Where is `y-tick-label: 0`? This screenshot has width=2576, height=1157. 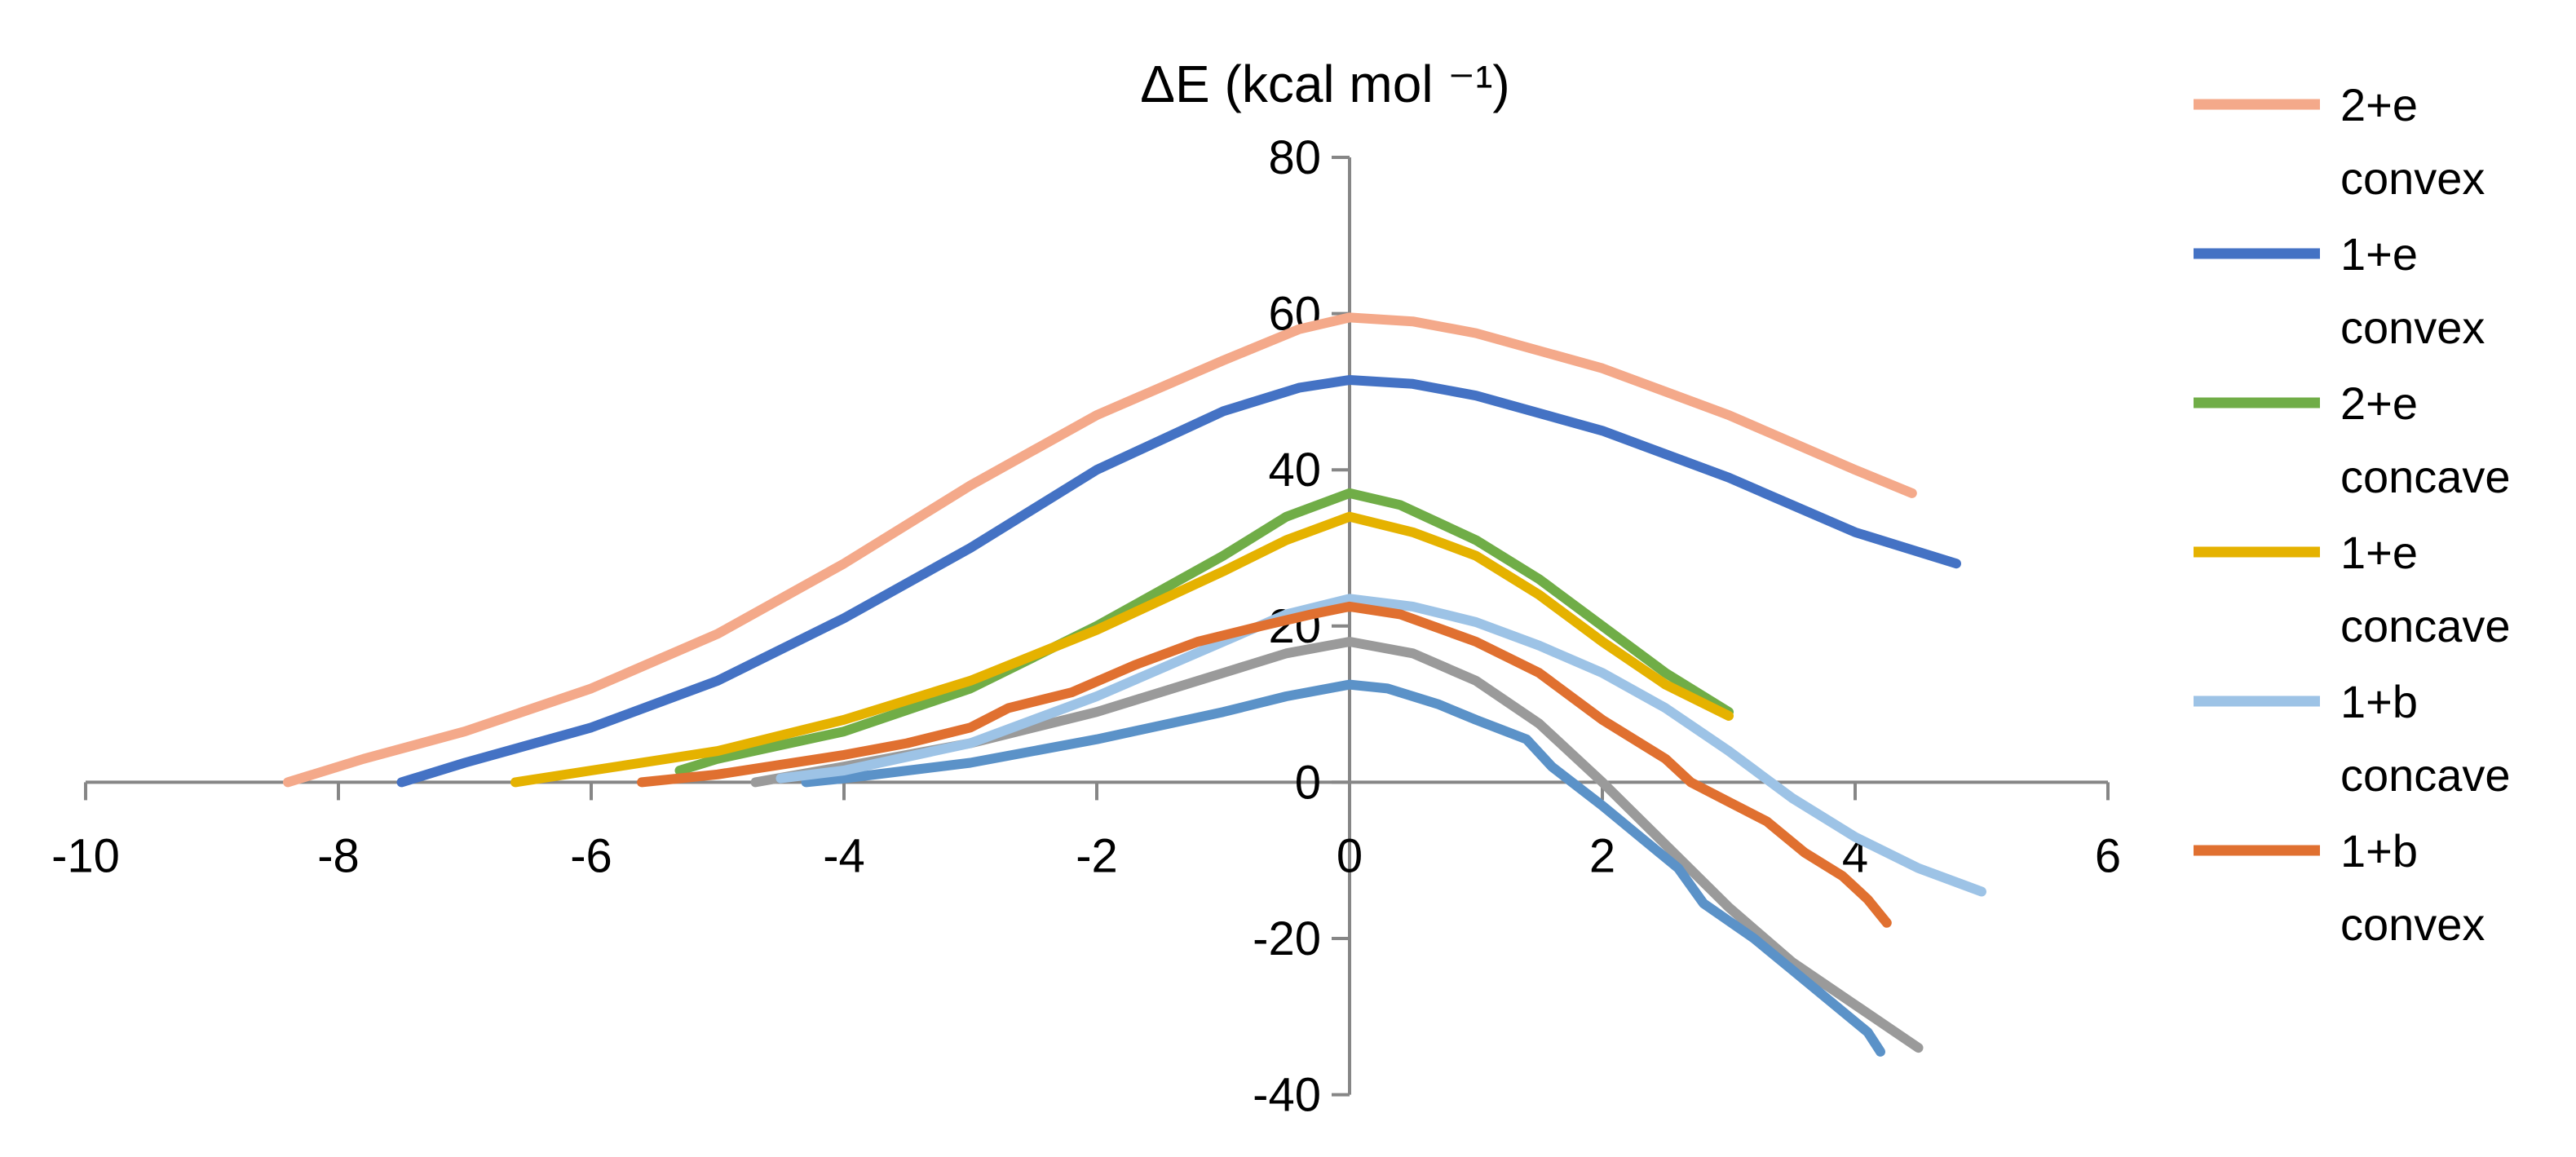
y-tick-label: 0 is located at coordinates (1308, 782).